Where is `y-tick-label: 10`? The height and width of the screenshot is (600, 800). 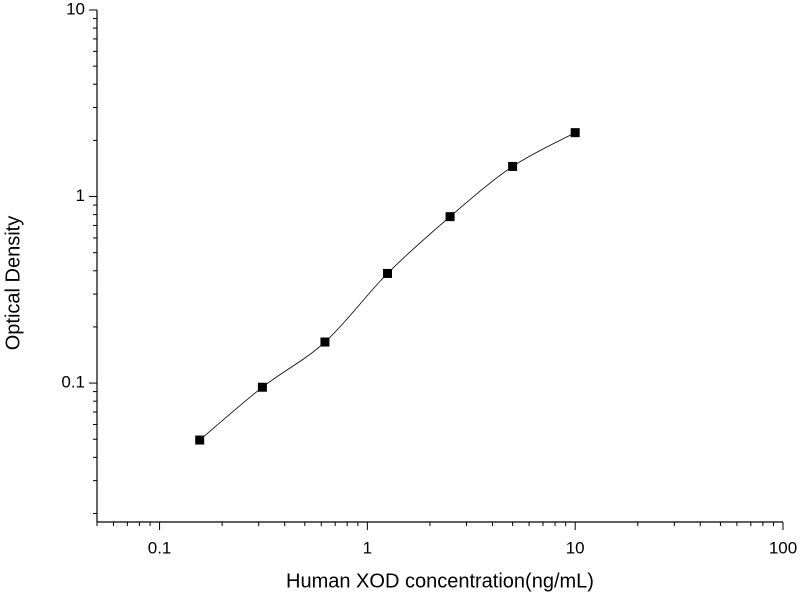 y-tick-label: 10 is located at coordinates (75, 9).